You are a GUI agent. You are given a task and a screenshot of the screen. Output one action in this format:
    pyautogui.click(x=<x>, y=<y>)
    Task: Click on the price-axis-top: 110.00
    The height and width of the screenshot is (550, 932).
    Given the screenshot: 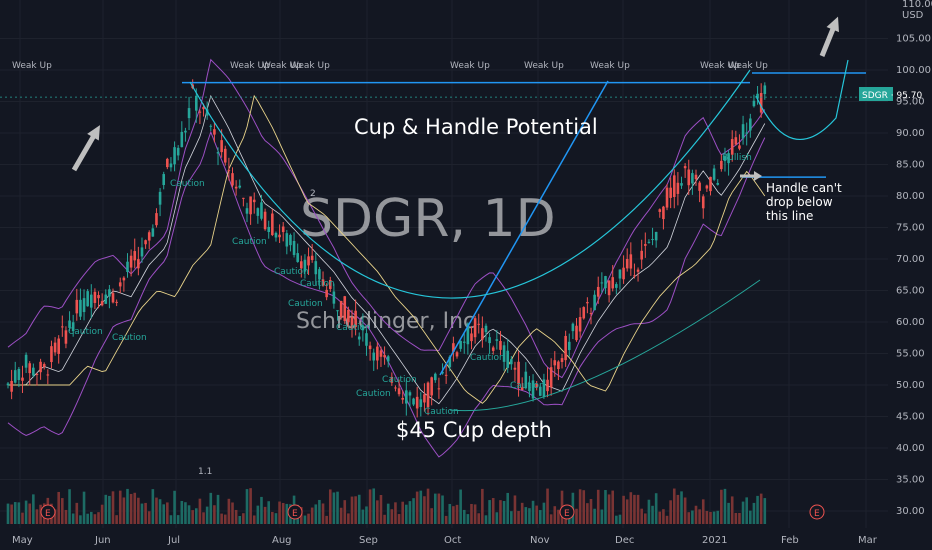 What is the action you would take?
    pyautogui.click(x=917, y=5)
    